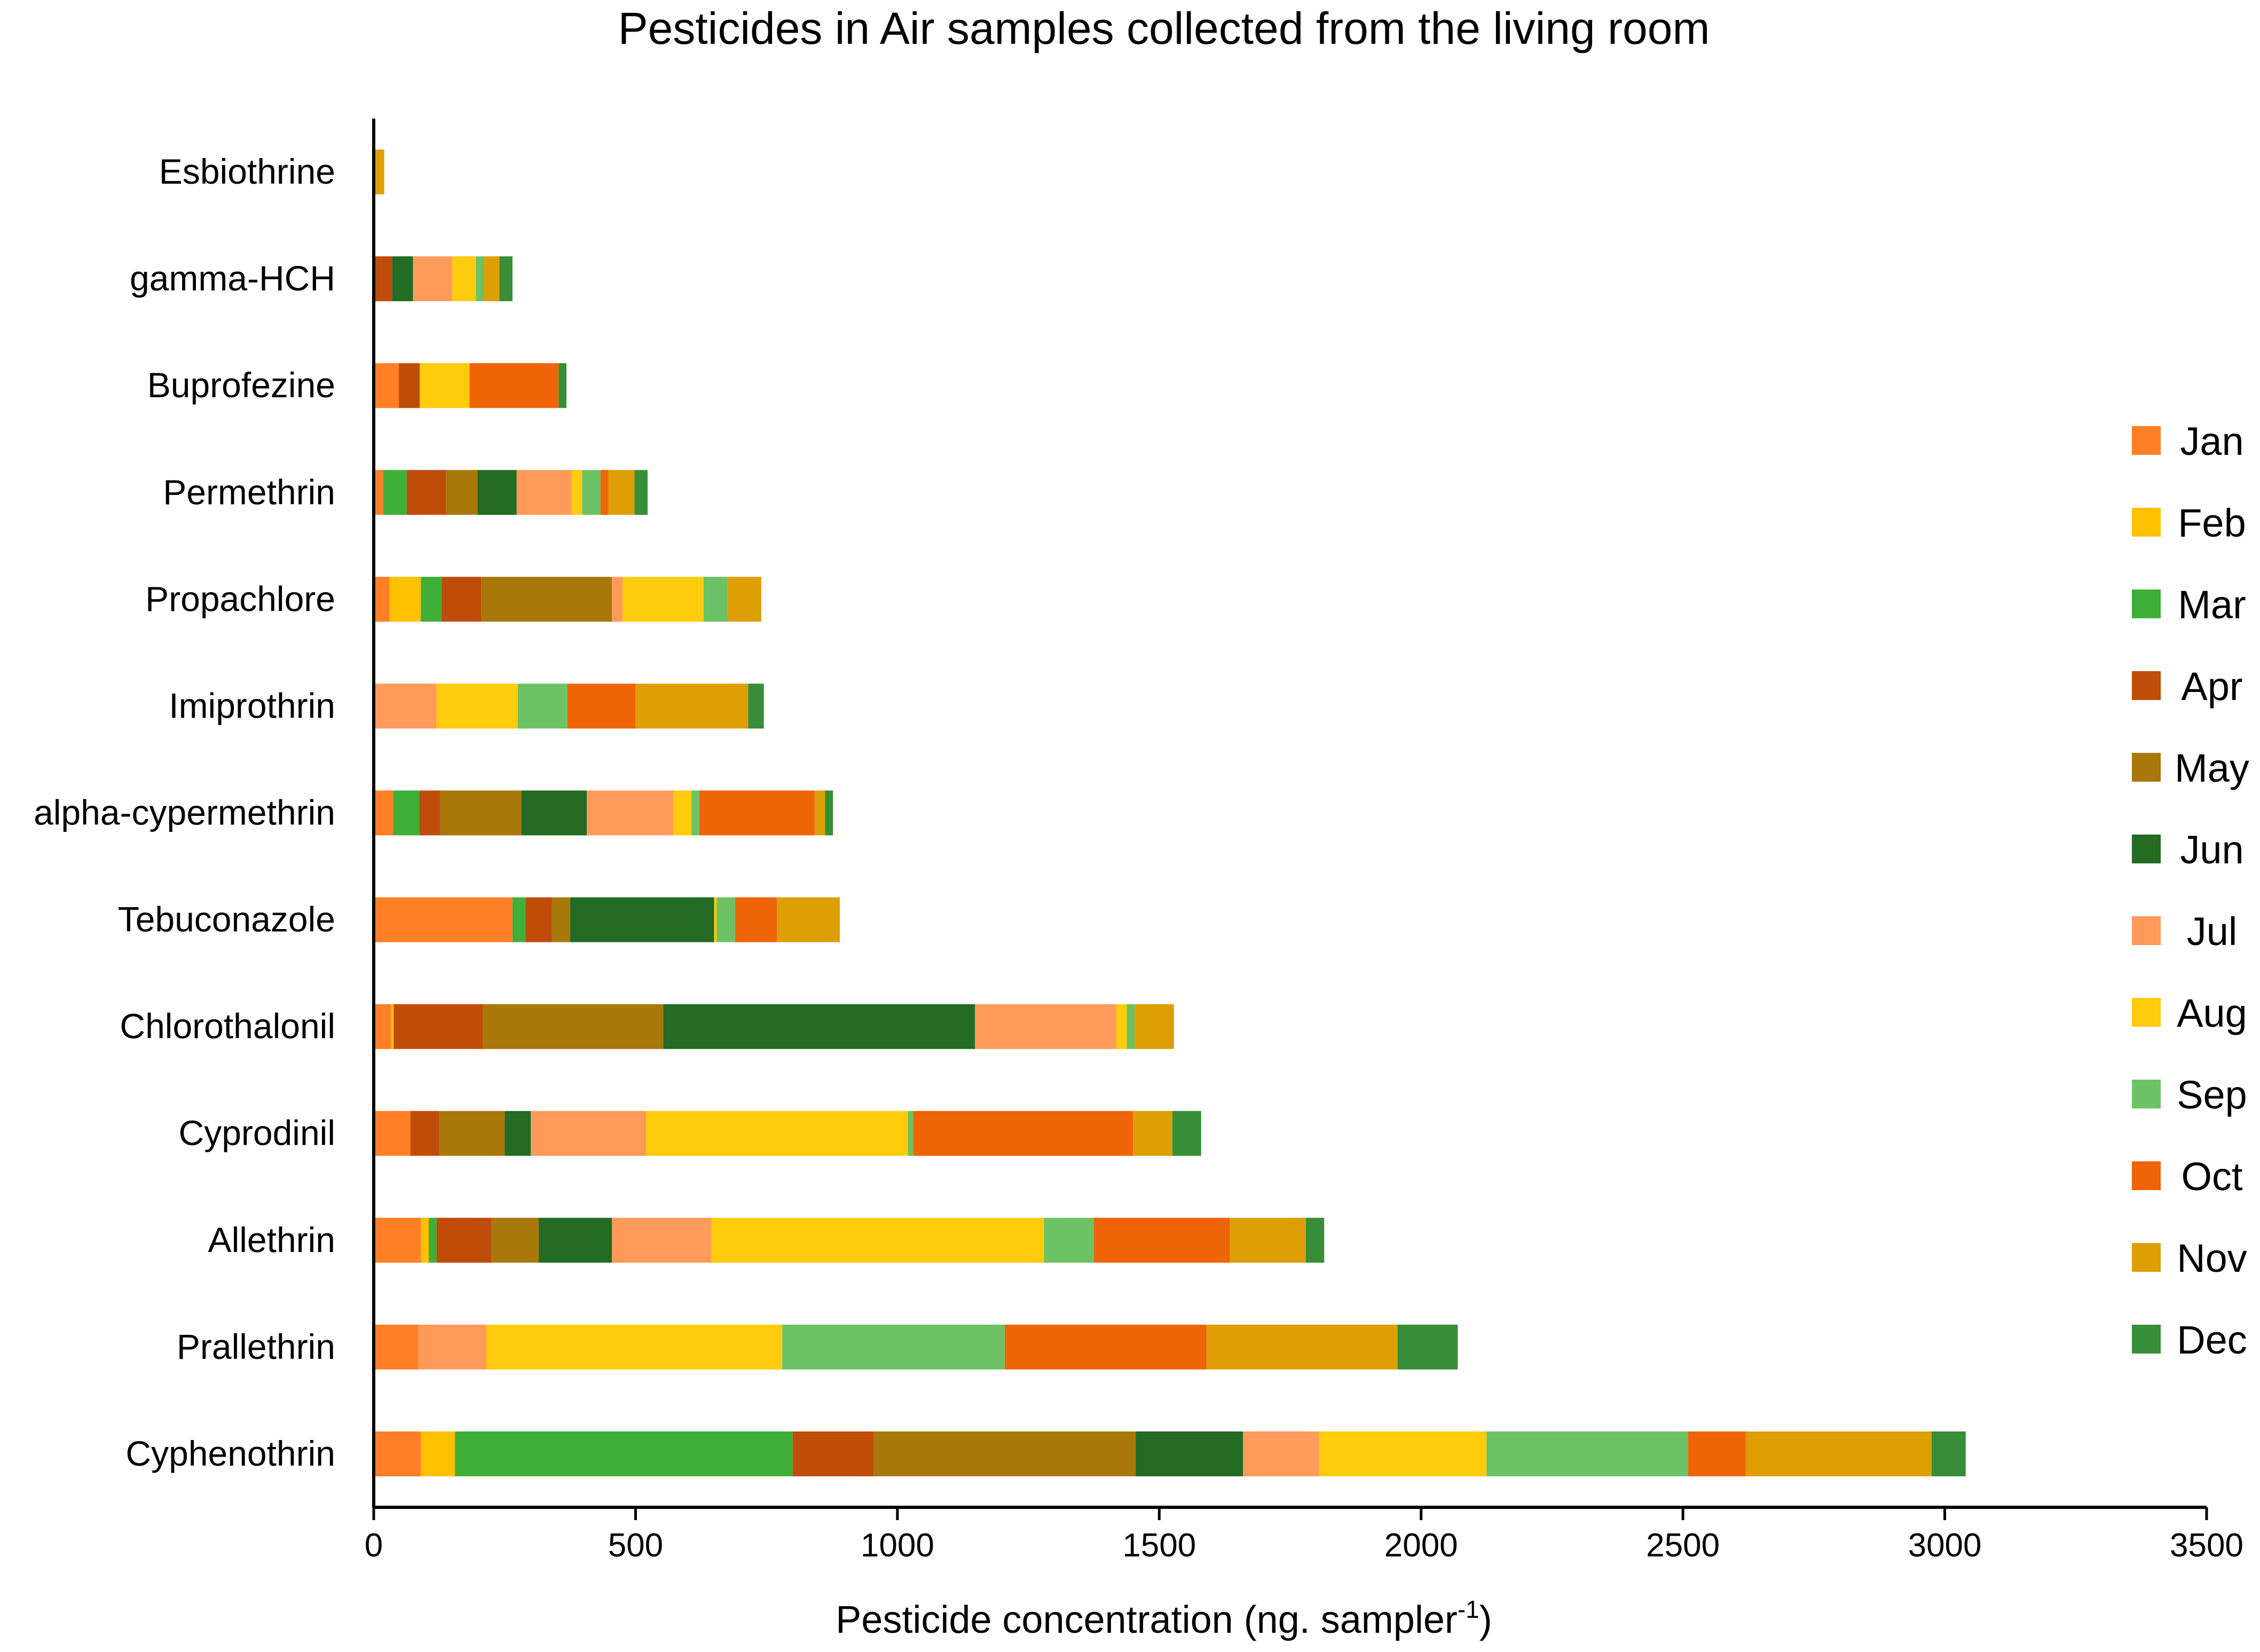 Image resolution: width=2260 pixels, height=1652 pixels. Describe the element at coordinates (2146, 603) in the screenshot. I see `legend-swatch-mar` at that location.